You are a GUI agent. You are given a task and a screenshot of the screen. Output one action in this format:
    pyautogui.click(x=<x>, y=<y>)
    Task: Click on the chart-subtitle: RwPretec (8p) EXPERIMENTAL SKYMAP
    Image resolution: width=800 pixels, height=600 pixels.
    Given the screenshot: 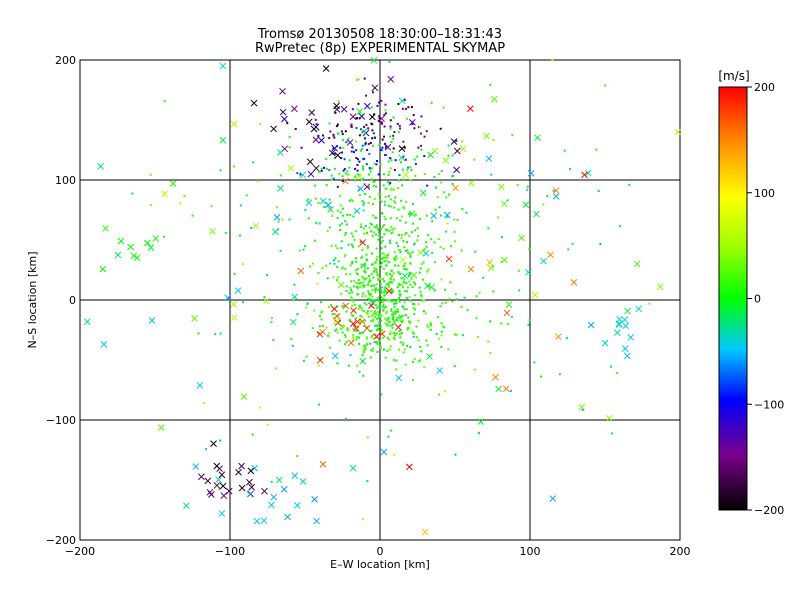 What is the action you would take?
    pyautogui.click(x=380, y=48)
    